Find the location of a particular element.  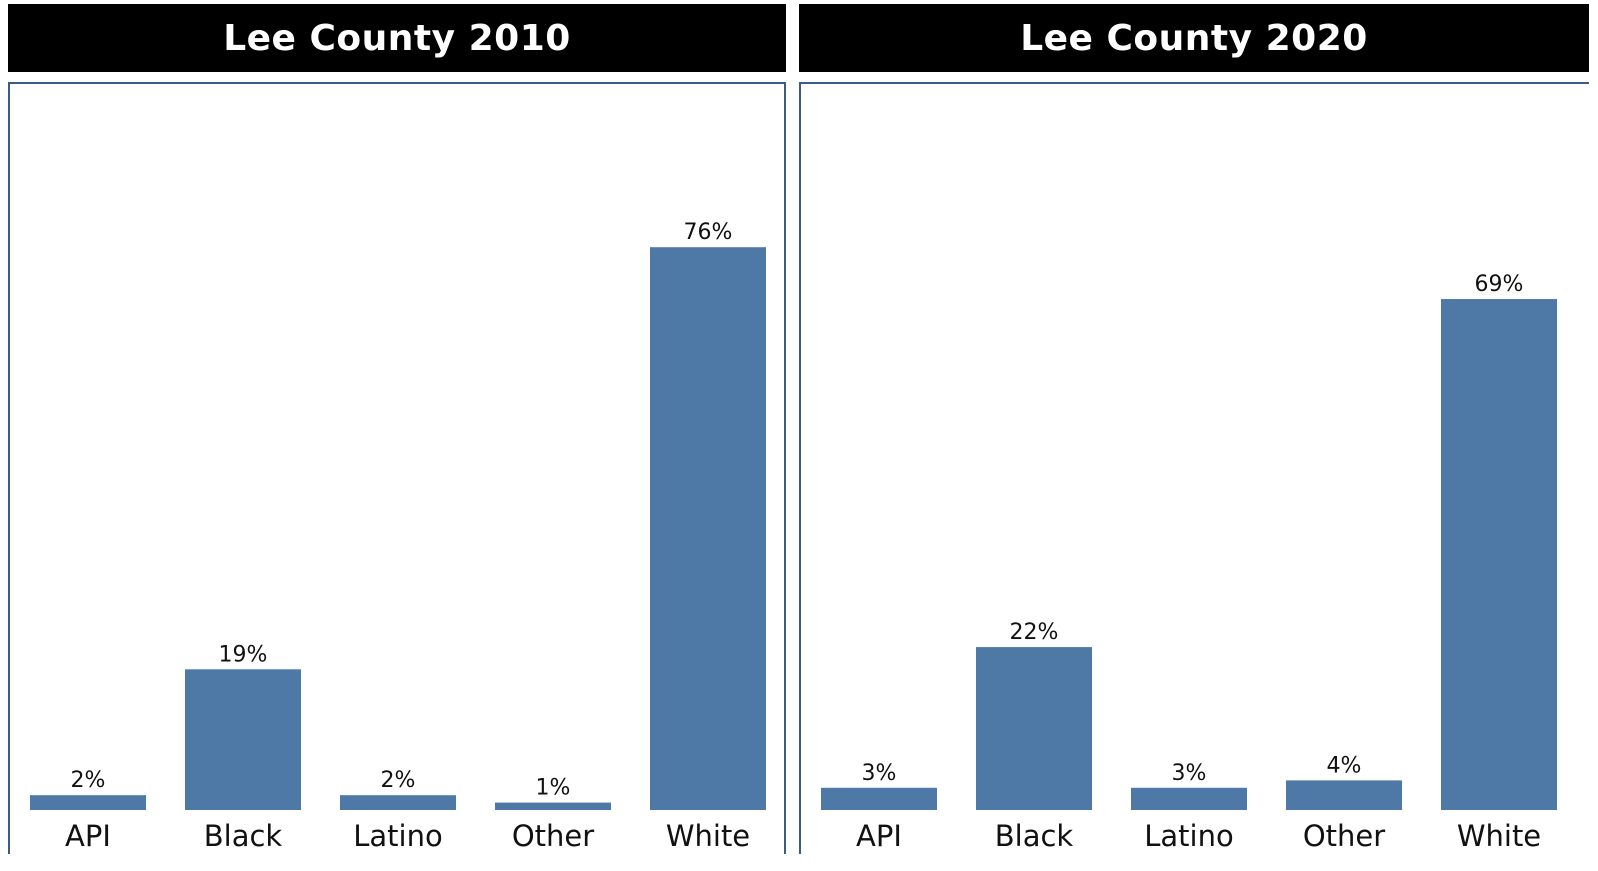

data-label-other: 1% is located at coordinates (553, 788).